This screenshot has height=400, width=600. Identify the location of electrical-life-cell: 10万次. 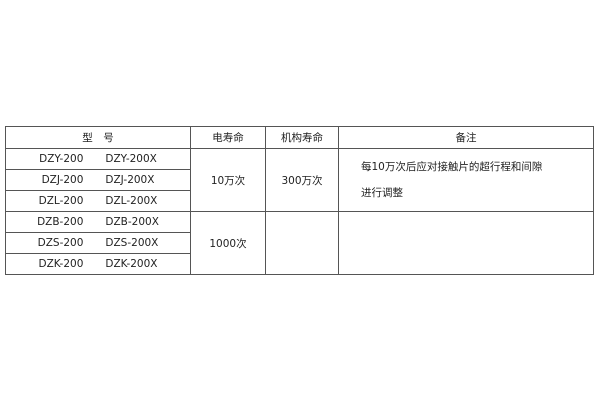
(228, 180).